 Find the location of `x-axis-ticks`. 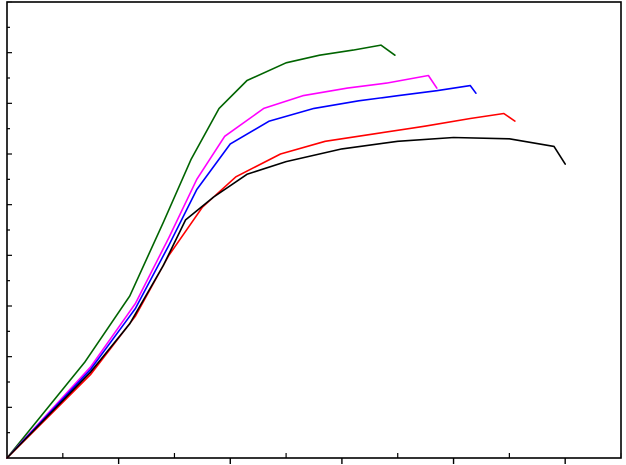

x-axis-ticks is located at coordinates (342, 458).